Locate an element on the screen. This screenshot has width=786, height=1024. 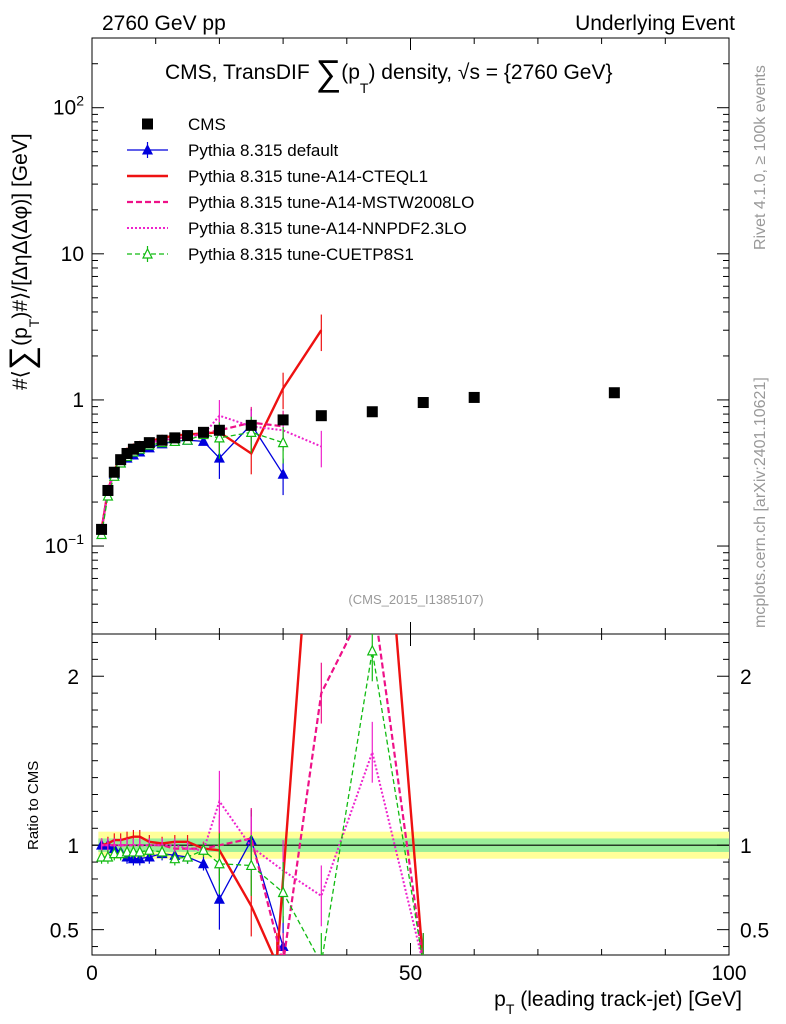
legend-label-cms: CMS is located at coordinates (207, 124).